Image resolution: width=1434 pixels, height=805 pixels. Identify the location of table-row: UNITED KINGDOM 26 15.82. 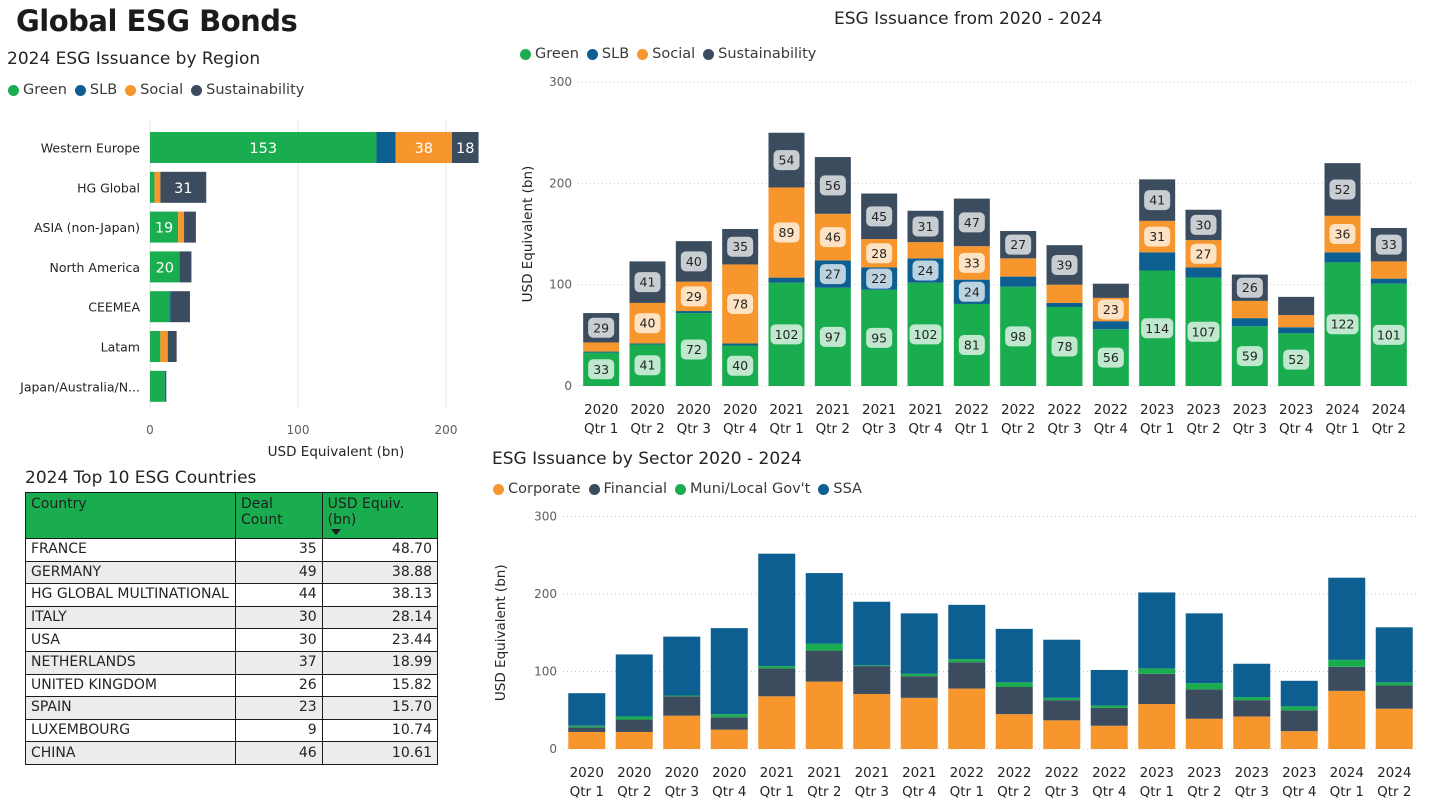
(231, 685).